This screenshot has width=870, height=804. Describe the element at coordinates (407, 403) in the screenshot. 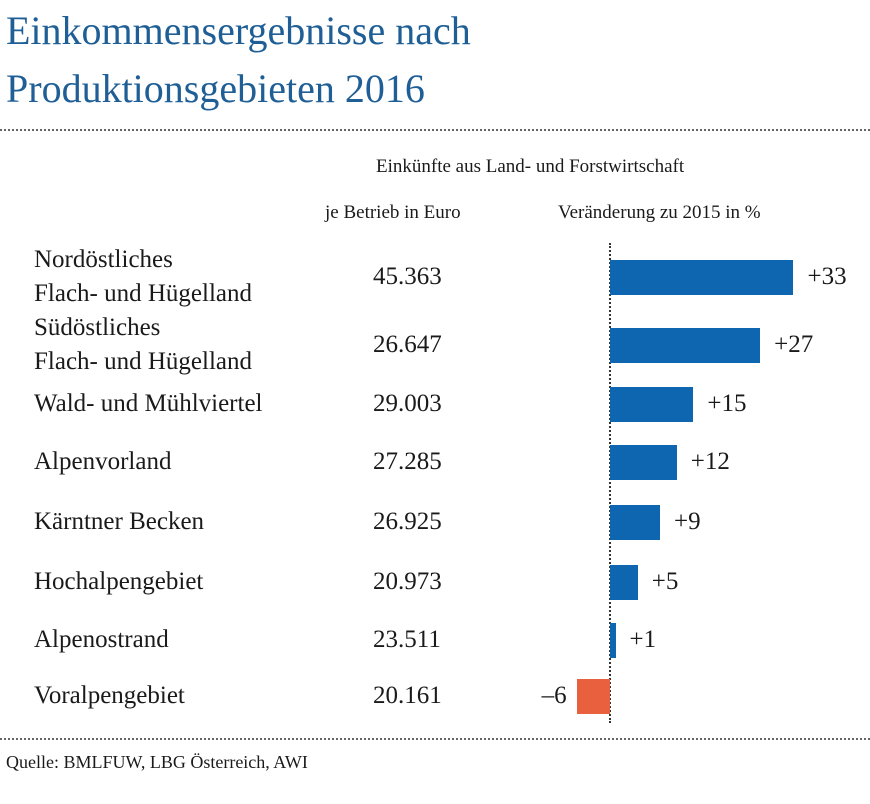

I see `income-value: 29.003` at that location.